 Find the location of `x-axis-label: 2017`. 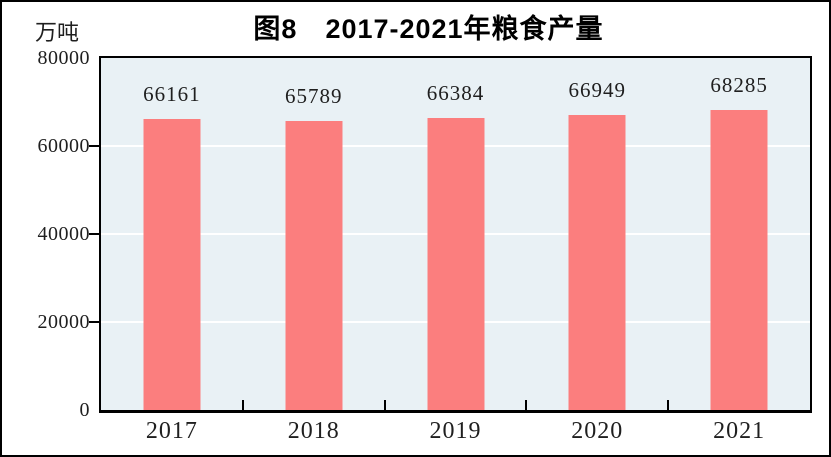

x-axis-label: 2017 is located at coordinates (171, 431).